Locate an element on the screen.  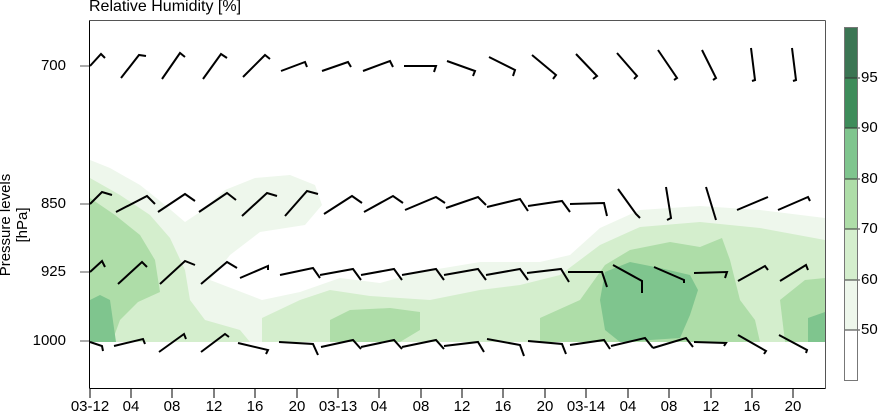
colorbar is located at coordinates (852, 204).